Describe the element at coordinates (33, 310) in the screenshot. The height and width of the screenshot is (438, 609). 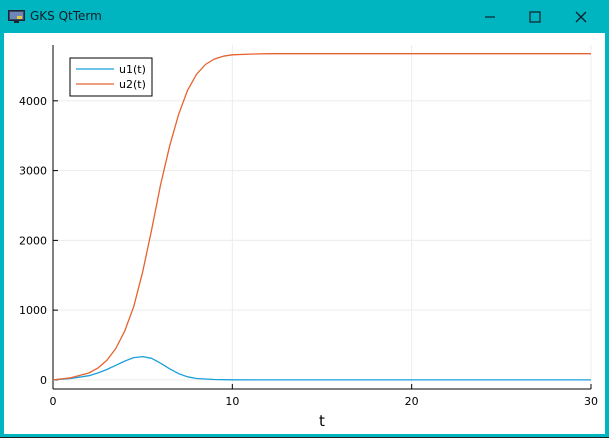
I see `y-tick-label: 1000` at that location.